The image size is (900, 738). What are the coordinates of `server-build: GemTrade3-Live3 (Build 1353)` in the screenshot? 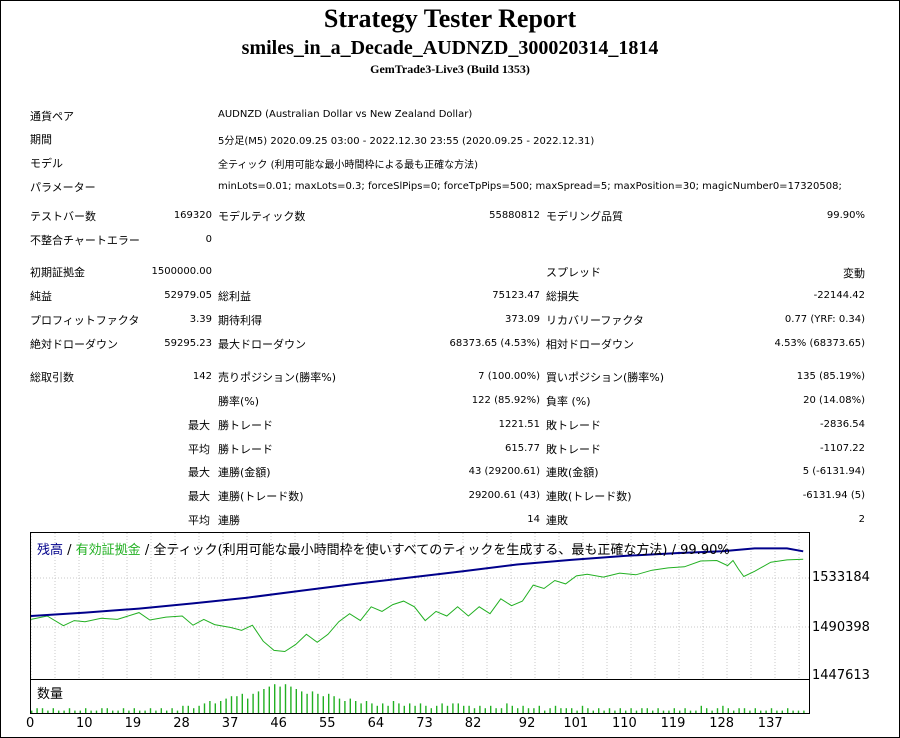 It's located at (450, 69).